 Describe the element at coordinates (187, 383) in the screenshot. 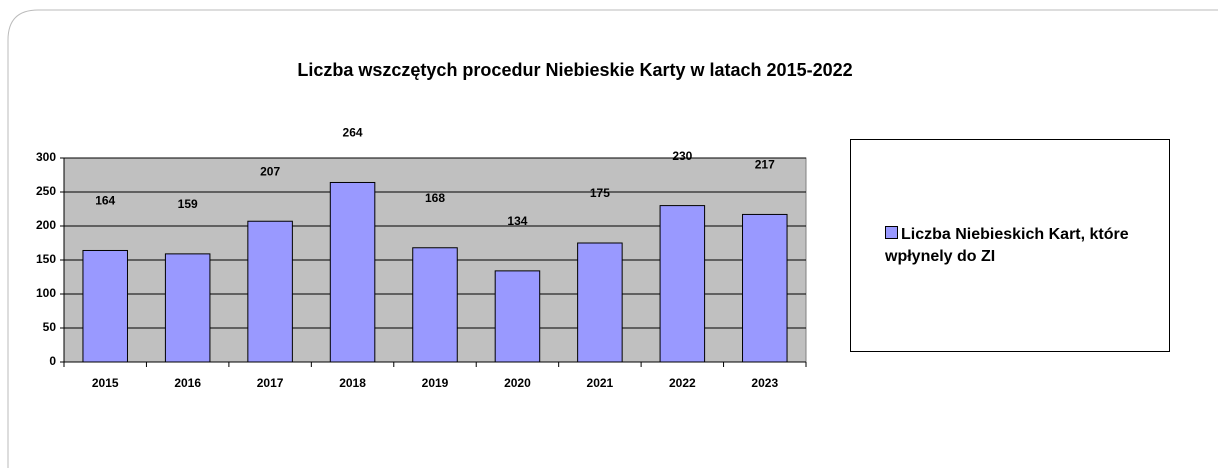

I see `x-tick-label: 2016` at that location.